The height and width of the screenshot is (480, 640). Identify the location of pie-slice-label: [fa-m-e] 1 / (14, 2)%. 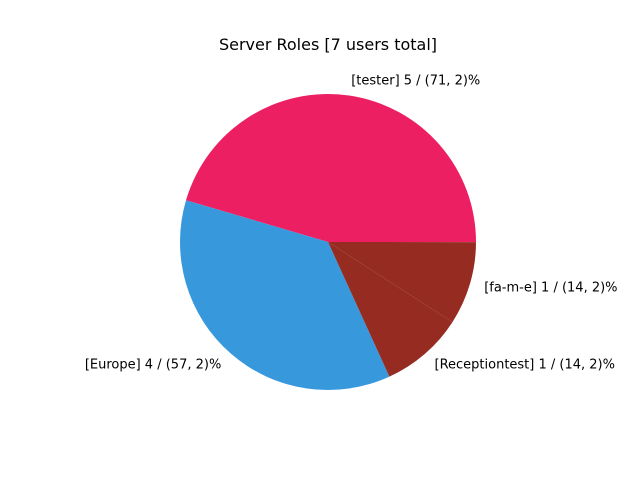
(550, 288).